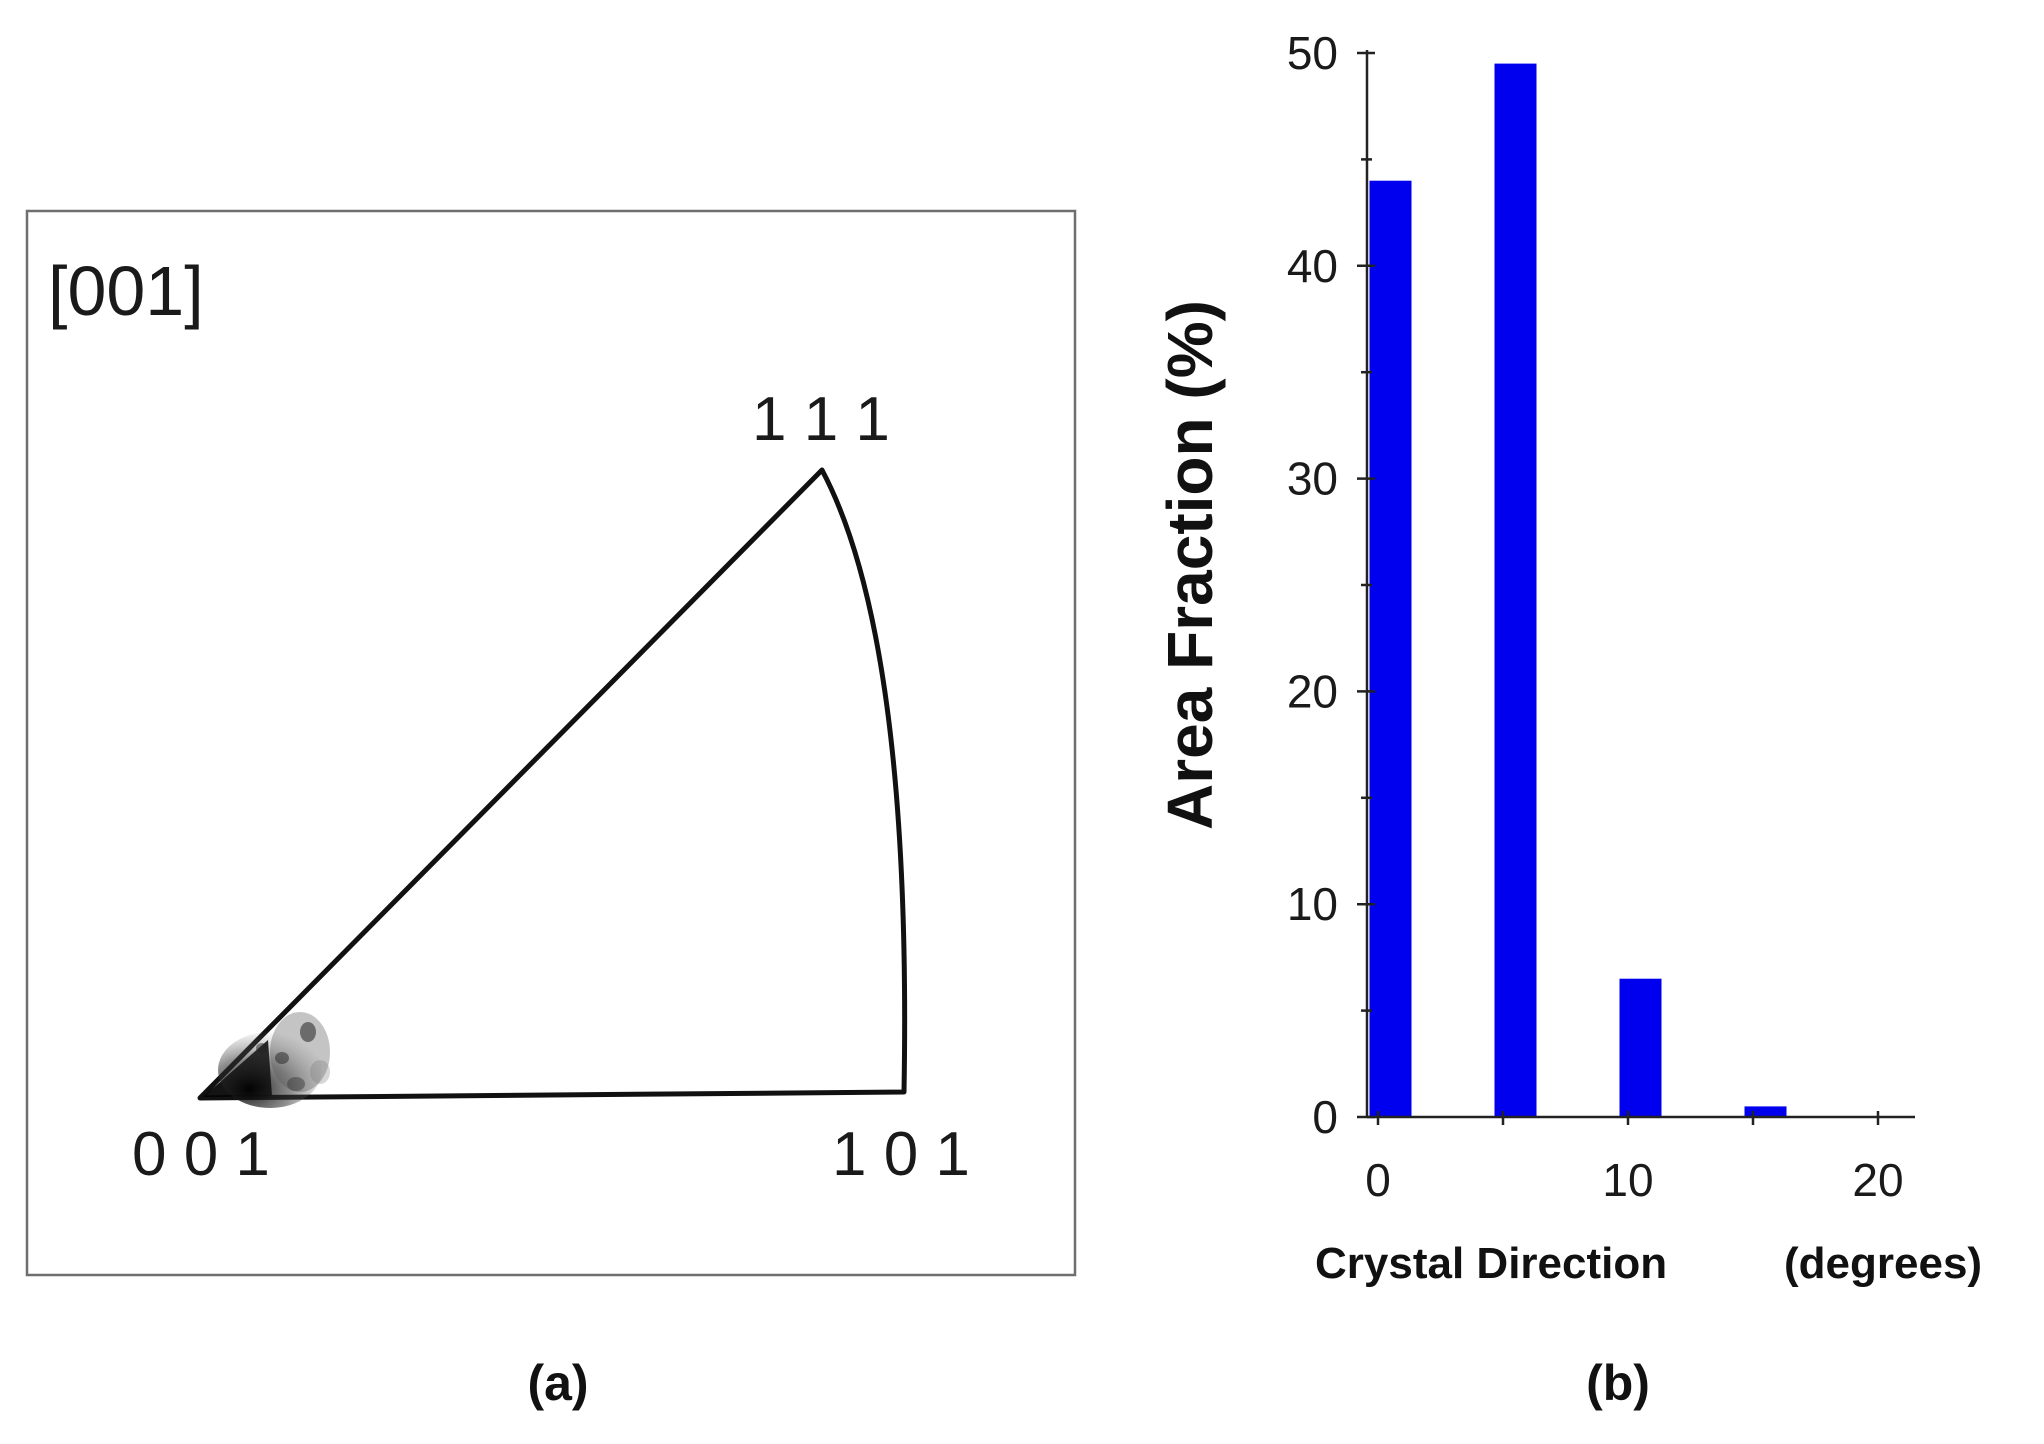  I want to click on panel-a-caption: (a), so click(557, 1383).